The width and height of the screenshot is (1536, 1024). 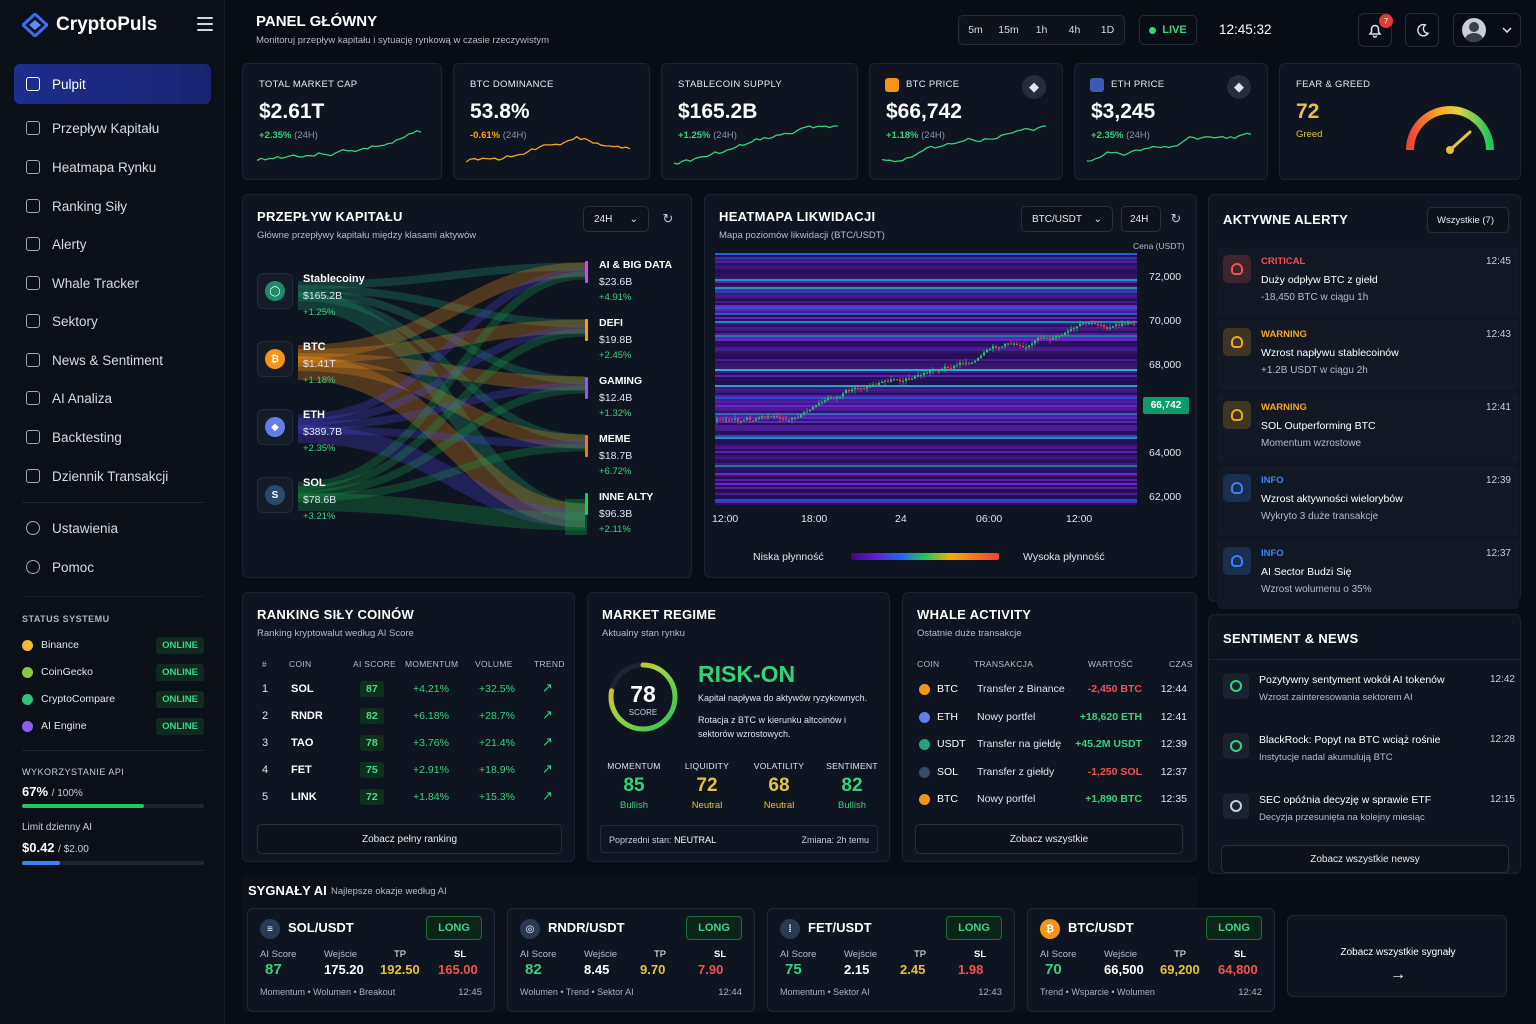 I want to click on all-news-button: Zobacz wszystkie newsy, so click(x=1365, y=859).